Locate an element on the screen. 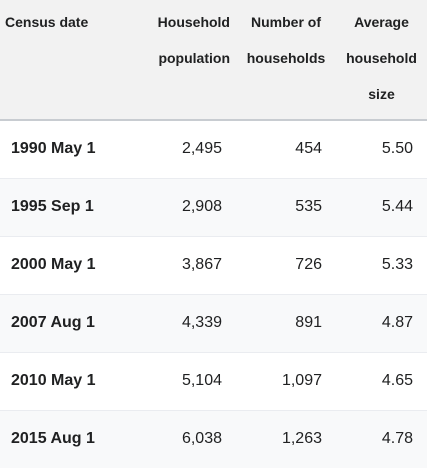 This screenshot has width=427, height=468. table-row: 1995 Sep 1 2,908 535 5.44 is located at coordinates (213, 206).